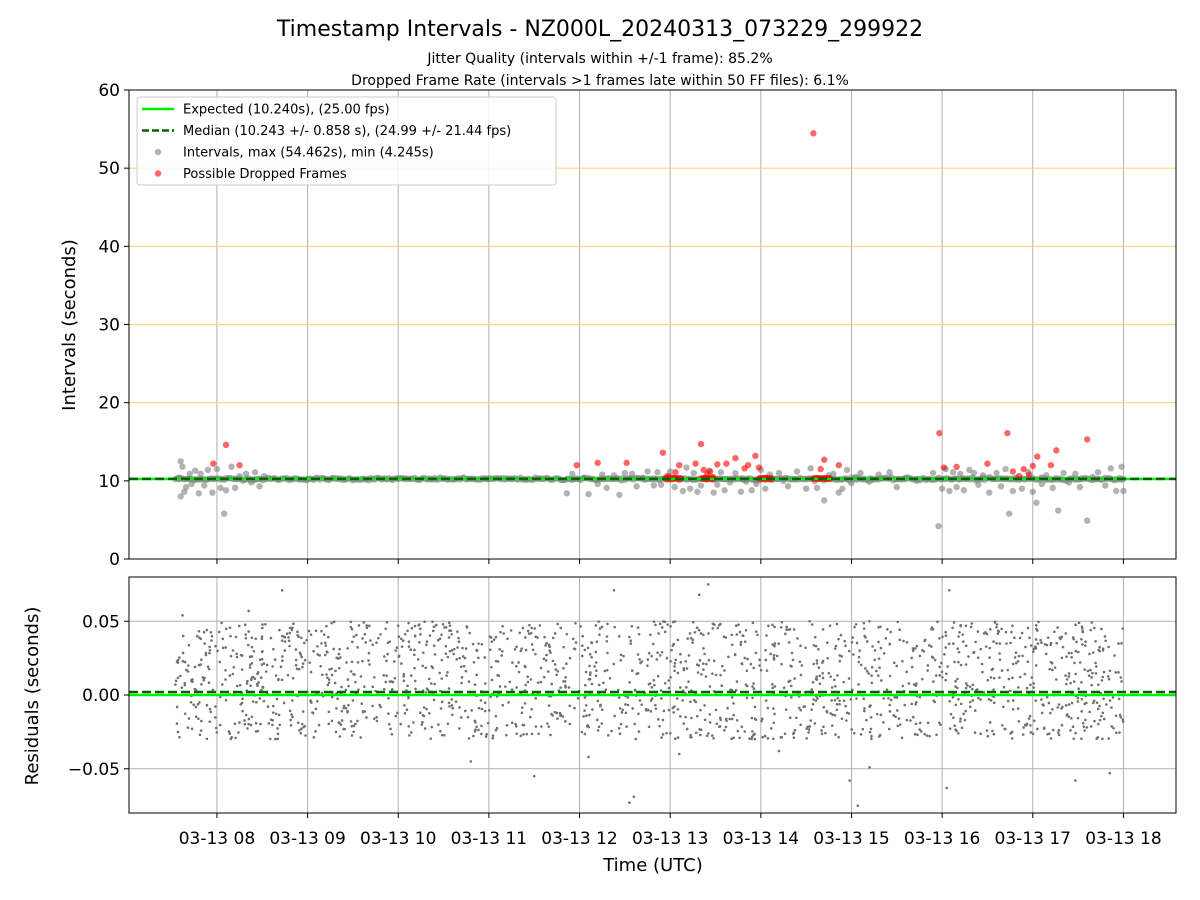 Image resolution: width=1200 pixels, height=900 pixels. I want to click on y-tick-label: 30, so click(109, 326).